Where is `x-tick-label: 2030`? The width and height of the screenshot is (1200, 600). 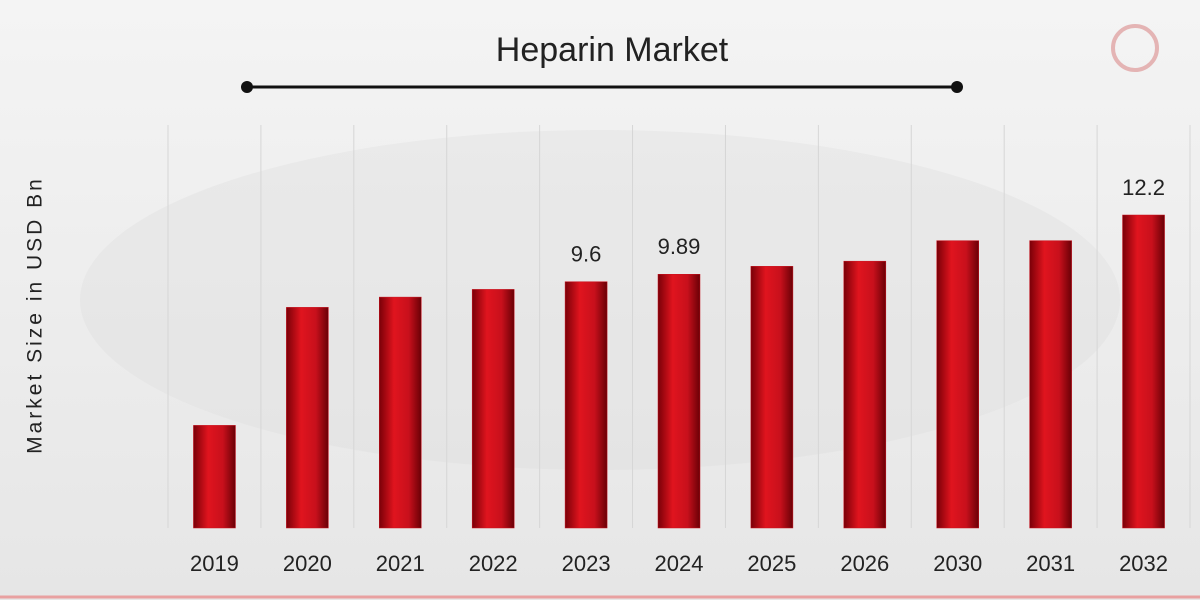
x-tick-label: 2030 is located at coordinates (957, 563).